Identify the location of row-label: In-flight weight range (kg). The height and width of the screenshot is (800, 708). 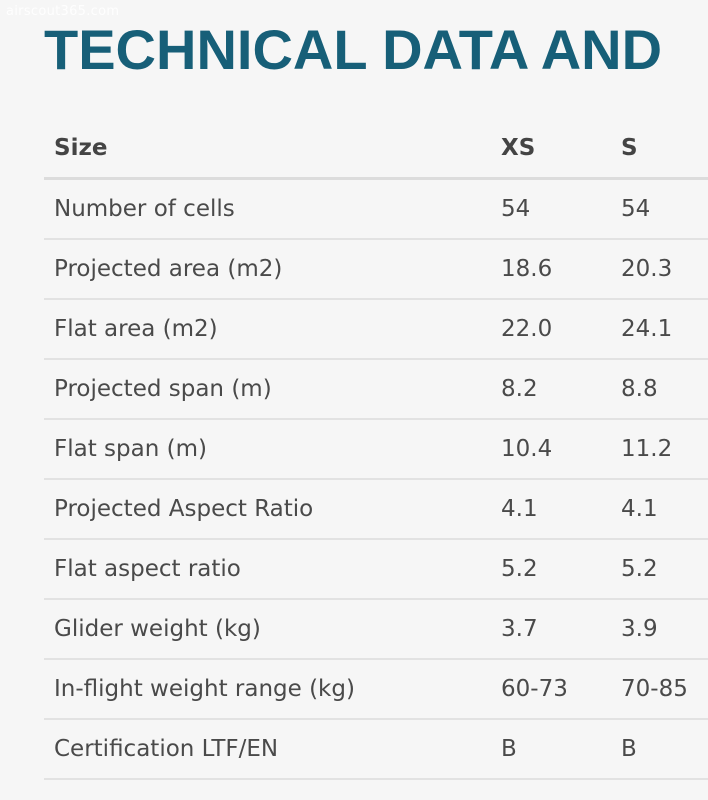
(267, 689).